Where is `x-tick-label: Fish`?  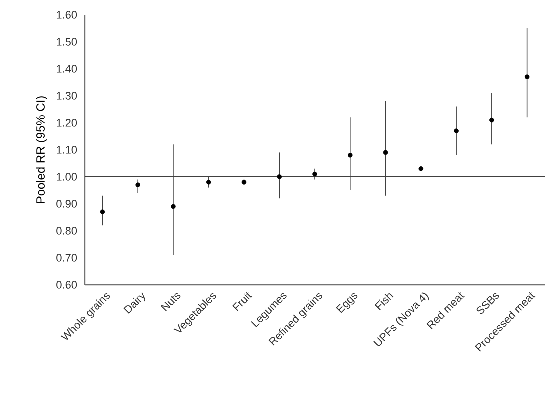
x-tick-label: Fish is located at coordinates (384, 302).